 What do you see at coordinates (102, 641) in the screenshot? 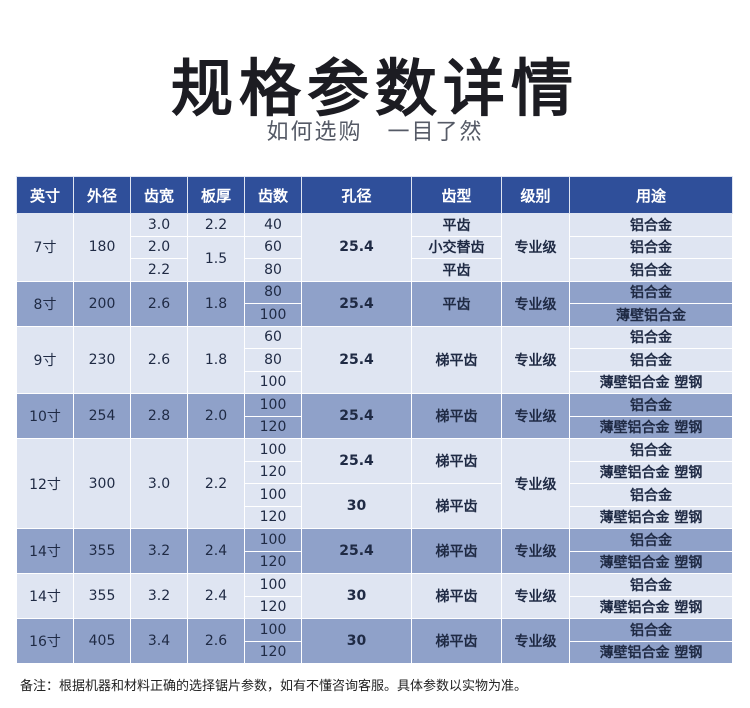
I see `cell-outer-diameter: 405` at bounding box center [102, 641].